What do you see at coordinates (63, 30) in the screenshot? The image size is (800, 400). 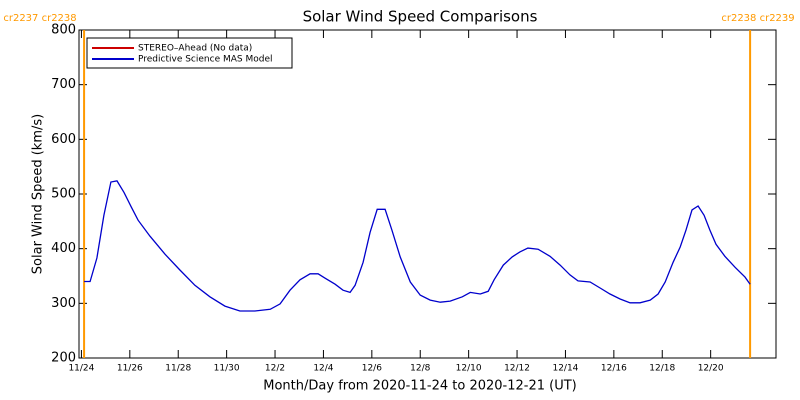 I see `y-tick-label: 800` at bounding box center [63, 30].